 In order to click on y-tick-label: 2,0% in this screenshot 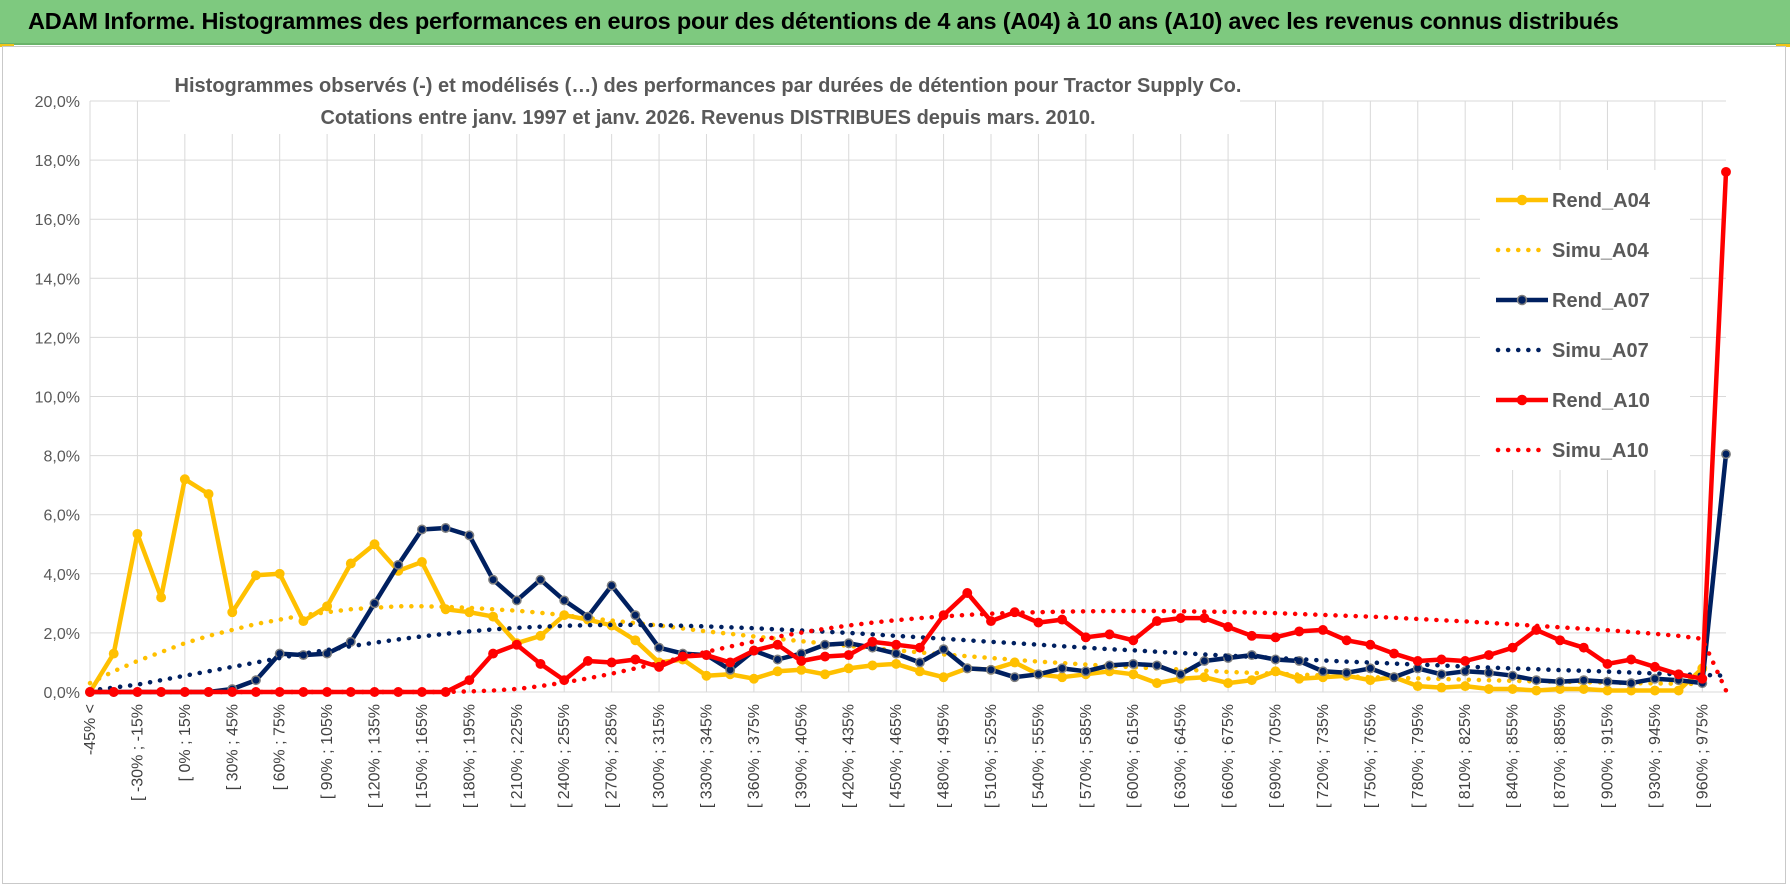, I will do `click(62, 634)`.